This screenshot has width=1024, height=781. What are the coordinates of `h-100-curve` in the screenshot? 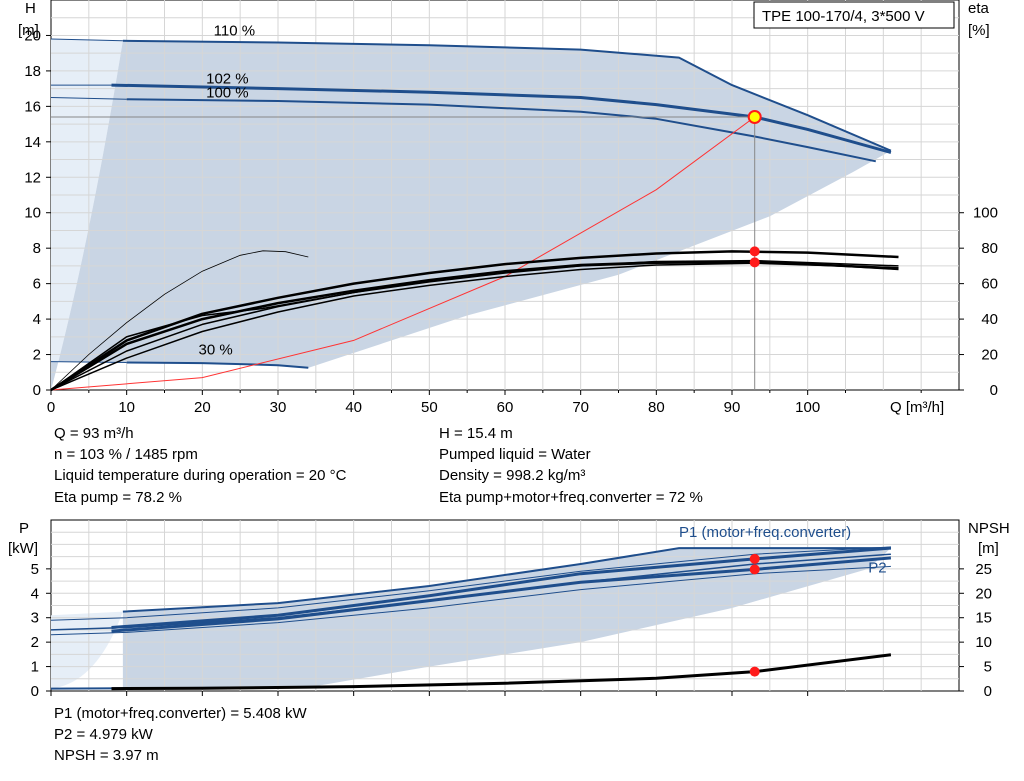 It's located at (501, 130).